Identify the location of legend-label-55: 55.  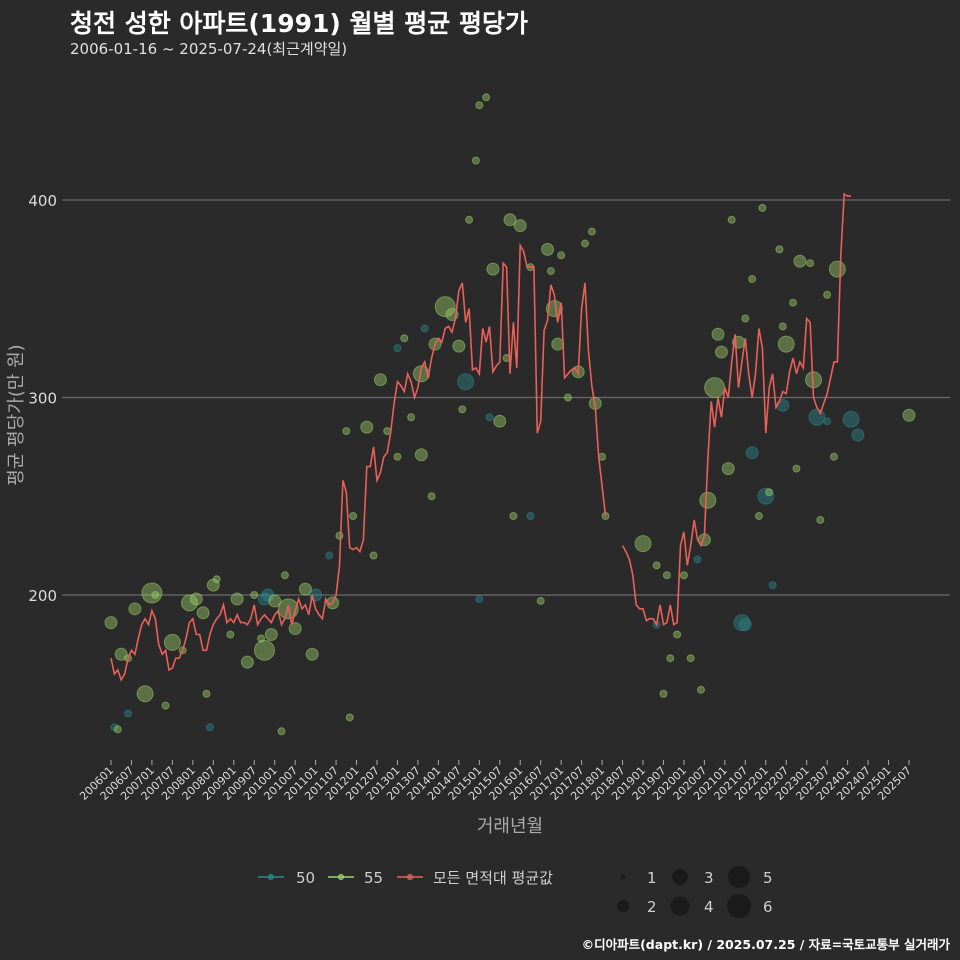
(373, 878).